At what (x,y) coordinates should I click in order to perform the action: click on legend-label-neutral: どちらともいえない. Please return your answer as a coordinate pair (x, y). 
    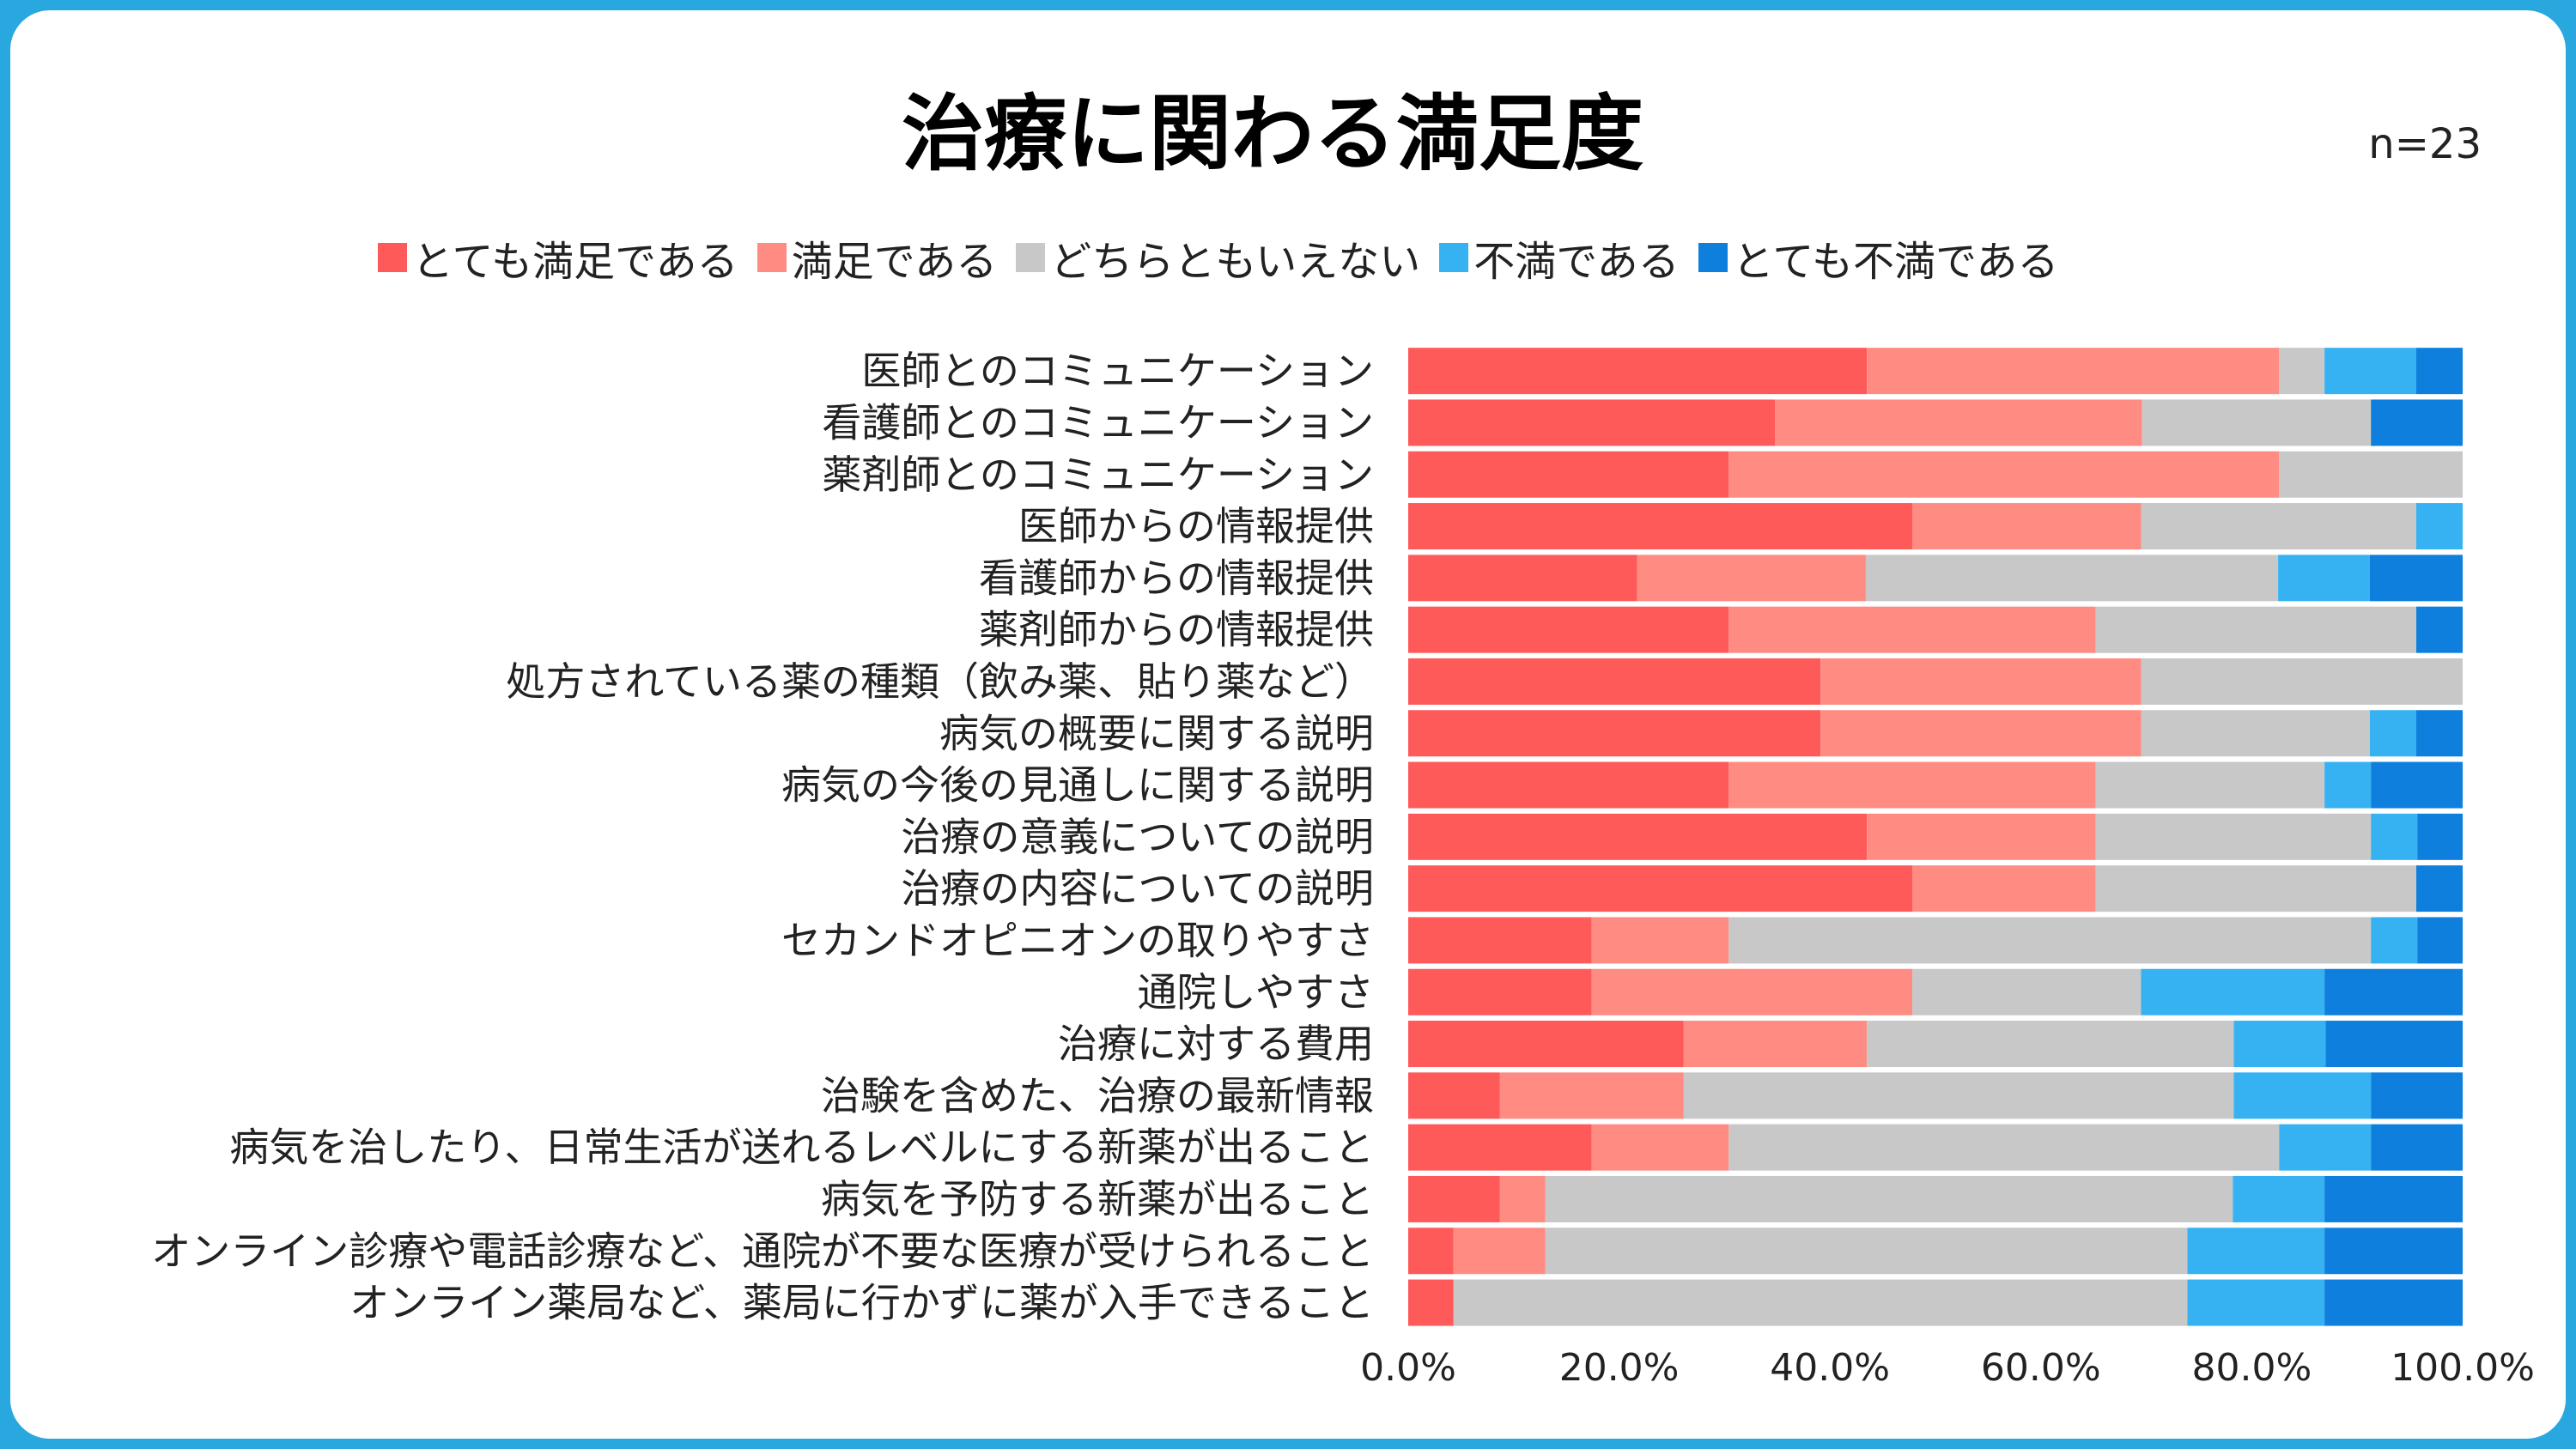
    Looking at the image, I should click on (1235, 262).